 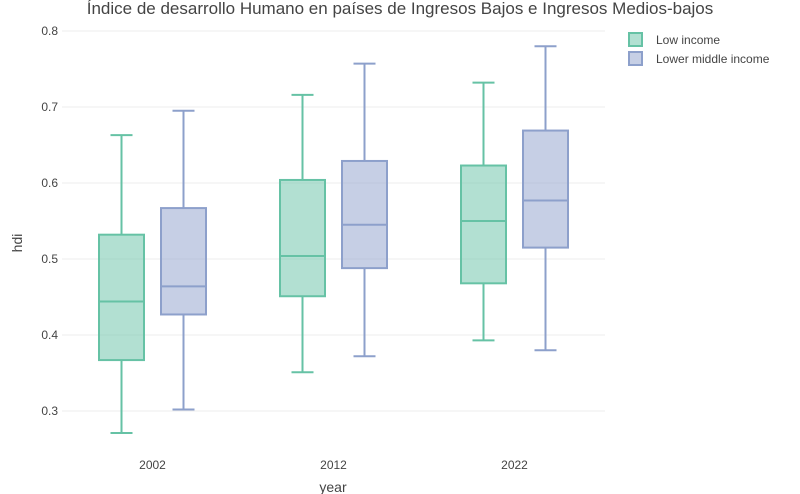 What do you see at coordinates (49, 259) in the screenshot?
I see `y-tick-label: 0.5` at bounding box center [49, 259].